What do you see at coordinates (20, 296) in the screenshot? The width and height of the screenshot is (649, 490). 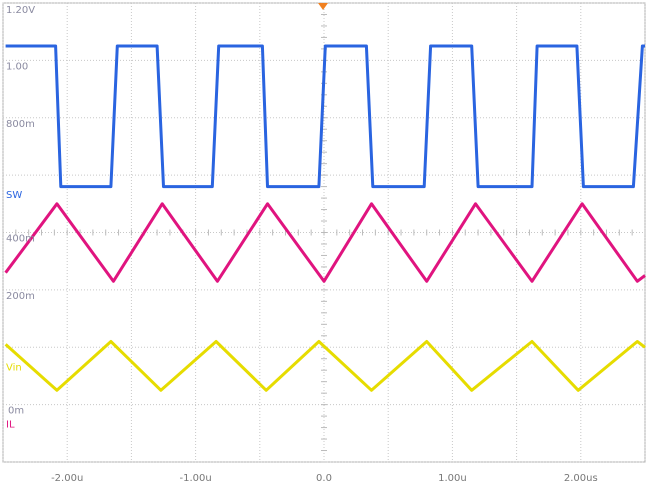 I see `y-tick-label: 200m` at bounding box center [20, 296].